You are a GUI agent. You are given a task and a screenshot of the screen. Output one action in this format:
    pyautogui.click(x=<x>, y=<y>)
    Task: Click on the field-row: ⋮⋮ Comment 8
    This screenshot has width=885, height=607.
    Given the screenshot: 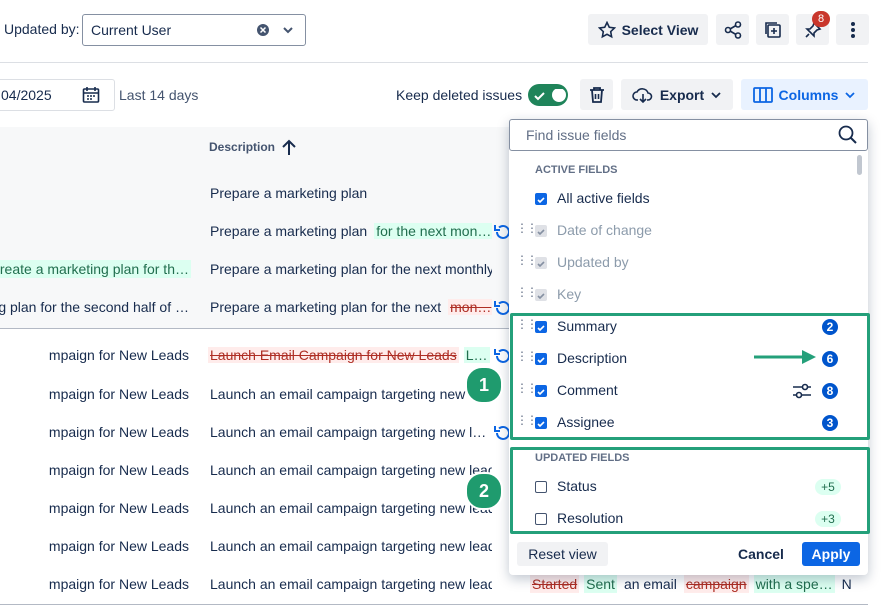 What is the action you would take?
    pyautogui.click(x=684, y=391)
    